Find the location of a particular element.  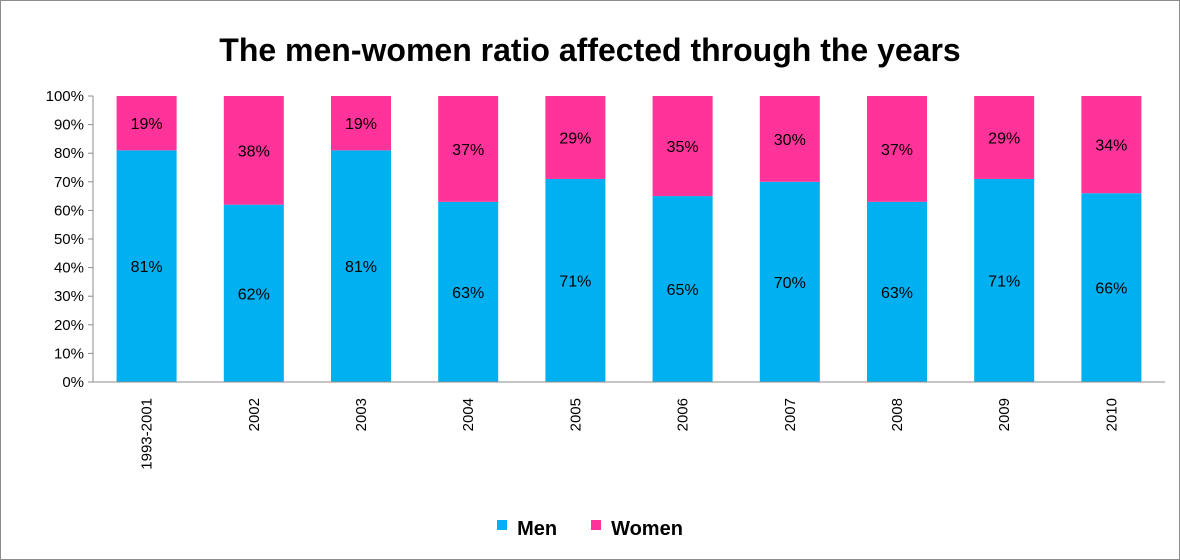

legend-swatch-men is located at coordinates (502, 524).